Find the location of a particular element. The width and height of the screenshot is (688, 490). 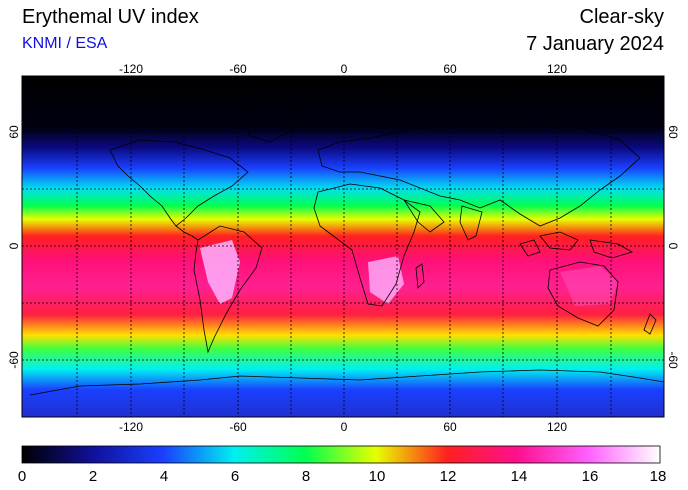

lon-tick-top: 60 is located at coordinates (450, 69).